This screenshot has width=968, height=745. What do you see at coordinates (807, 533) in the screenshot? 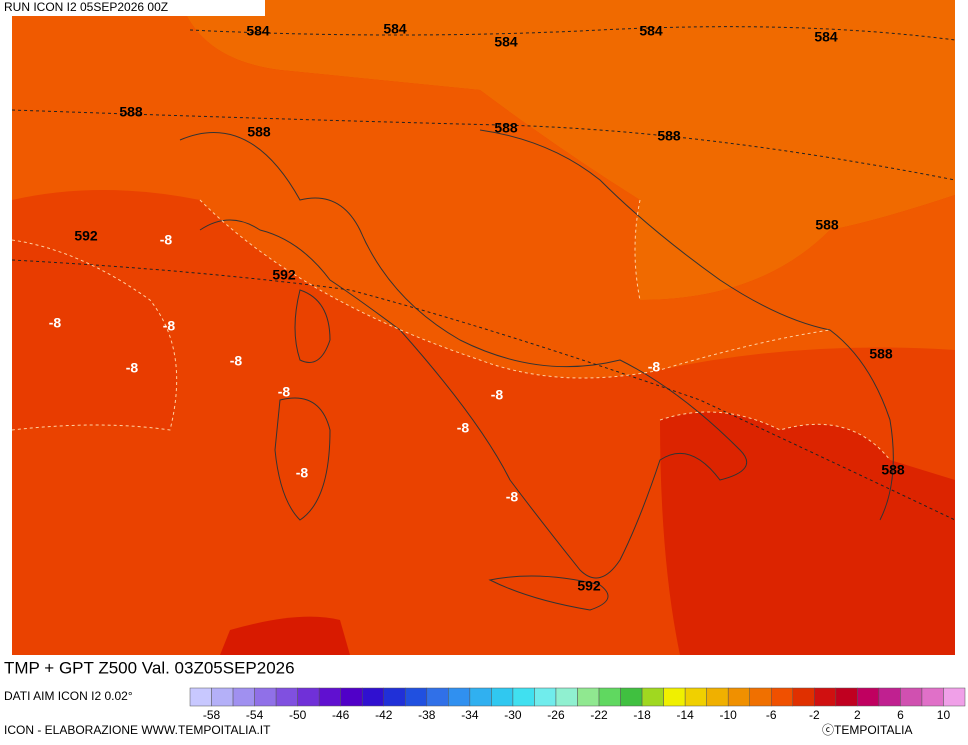
I see `red-area` at bounding box center [807, 533].